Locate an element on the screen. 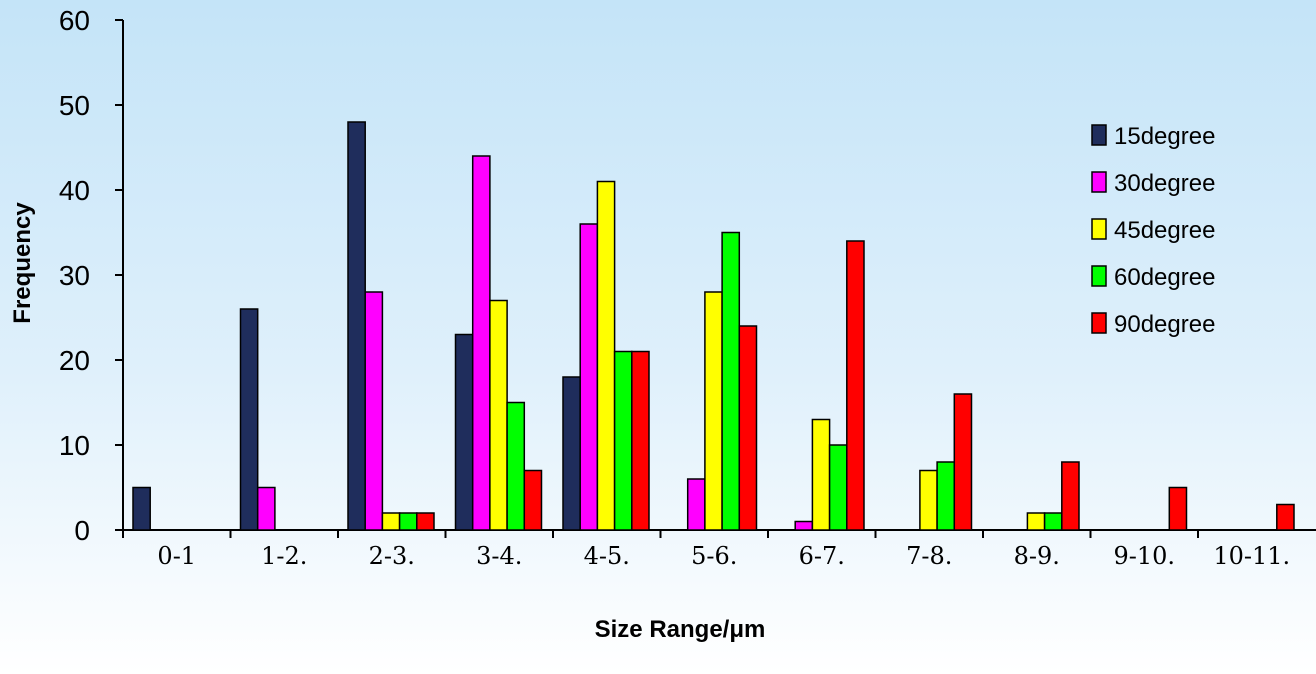 The image size is (1316, 674). bar-60degree-5-6. is located at coordinates (731, 381).